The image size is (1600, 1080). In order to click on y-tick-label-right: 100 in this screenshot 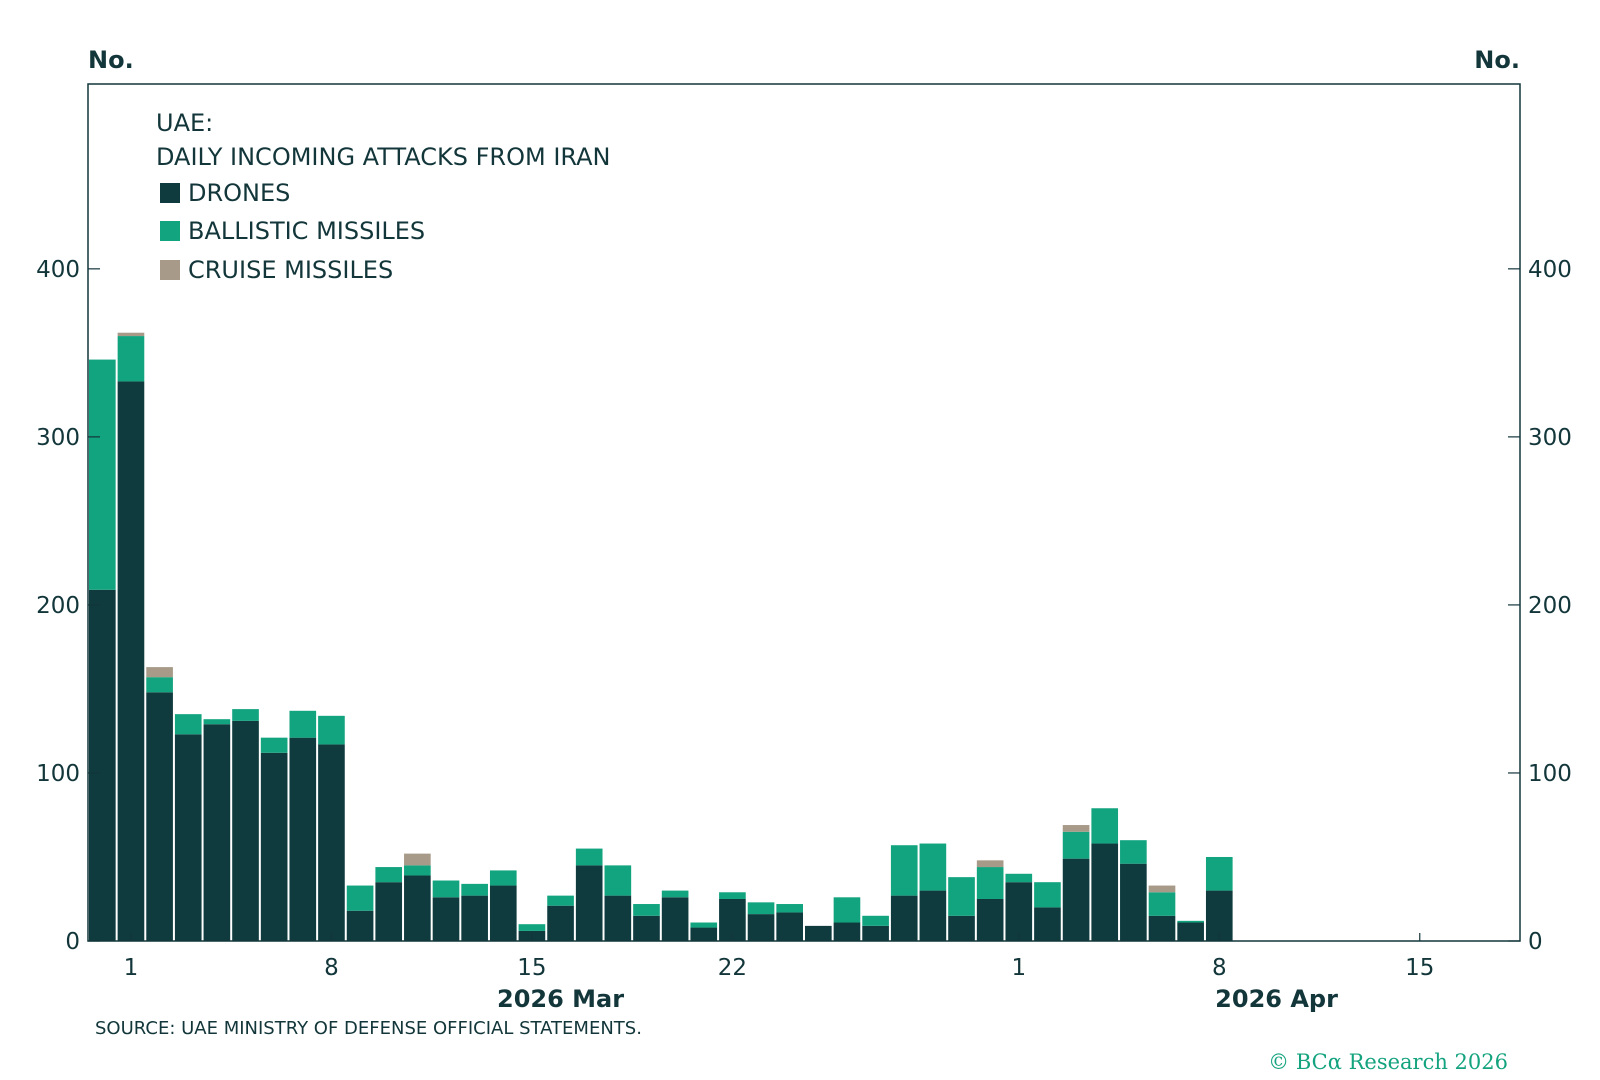, I will do `click(1550, 774)`.